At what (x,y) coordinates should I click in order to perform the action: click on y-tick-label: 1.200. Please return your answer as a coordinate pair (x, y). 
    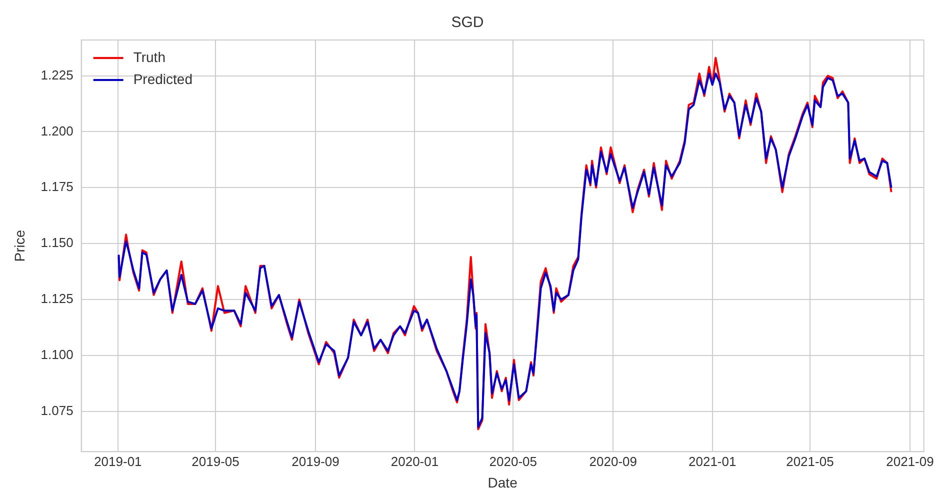
    Looking at the image, I should click on (57, 130).